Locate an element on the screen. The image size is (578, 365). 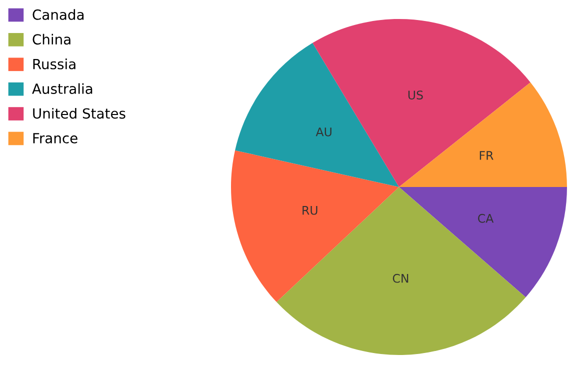
data-label: FR is located at coordinates (487, 155).